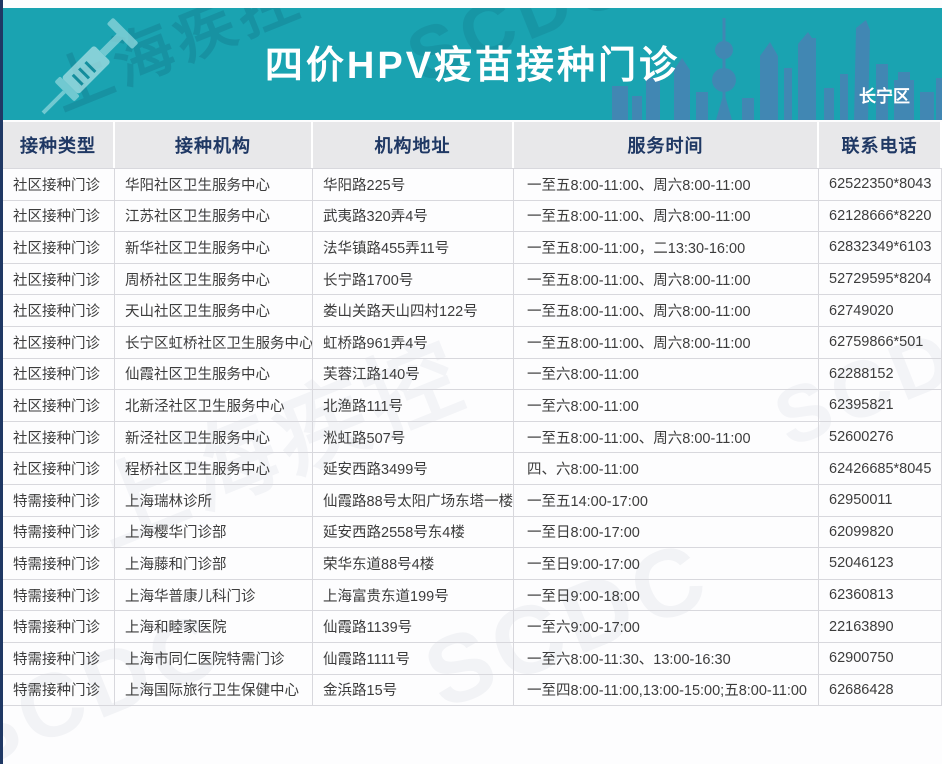  Describe the element at coordinates (413, 690) in the screenshot. I see `cell-address: 金浜路15号` at that location.